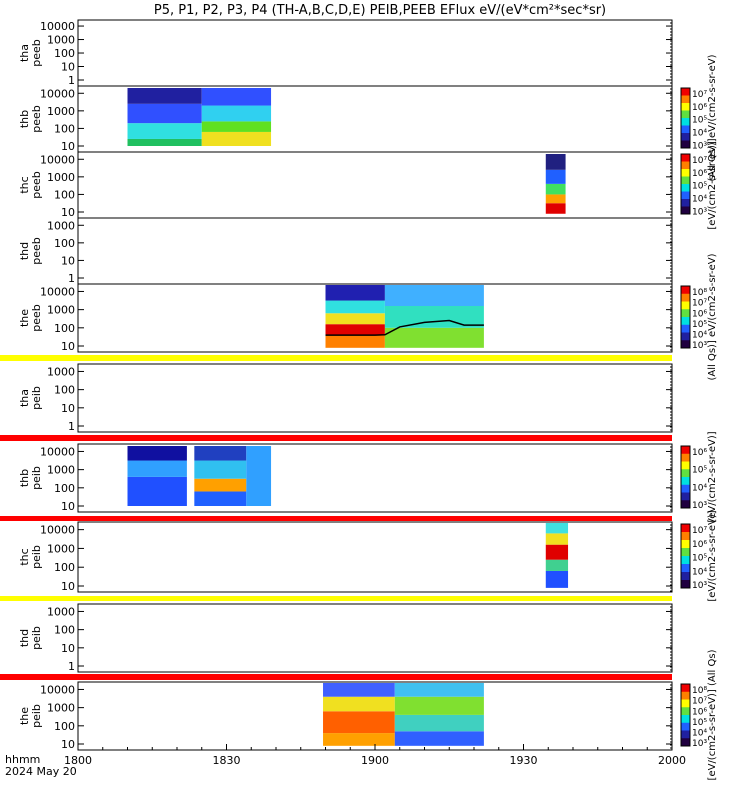 This screenshot has width=750, height=800. I want to click on panel-probe-label: thd, so click(24, 638).